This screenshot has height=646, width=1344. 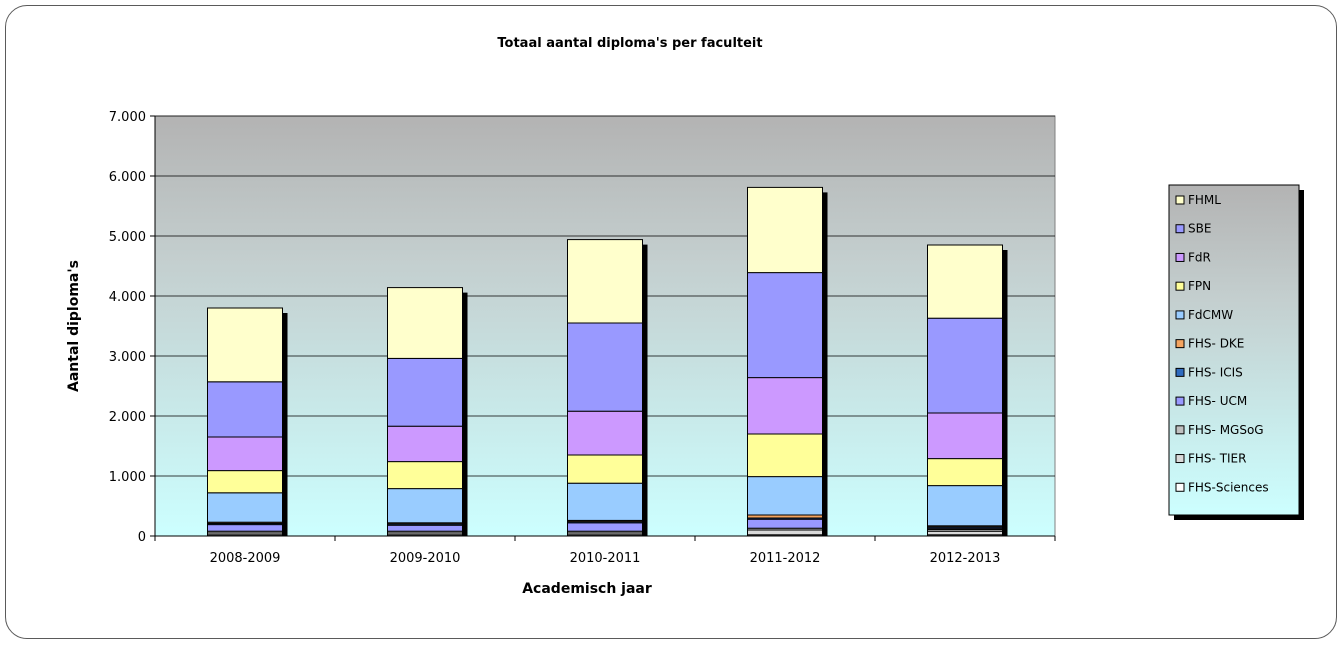 What do you see at coordinates (1217, 459) in the screenshot?
I see `legend-label: FHS- TIER` at bounding box center [1217, 459].